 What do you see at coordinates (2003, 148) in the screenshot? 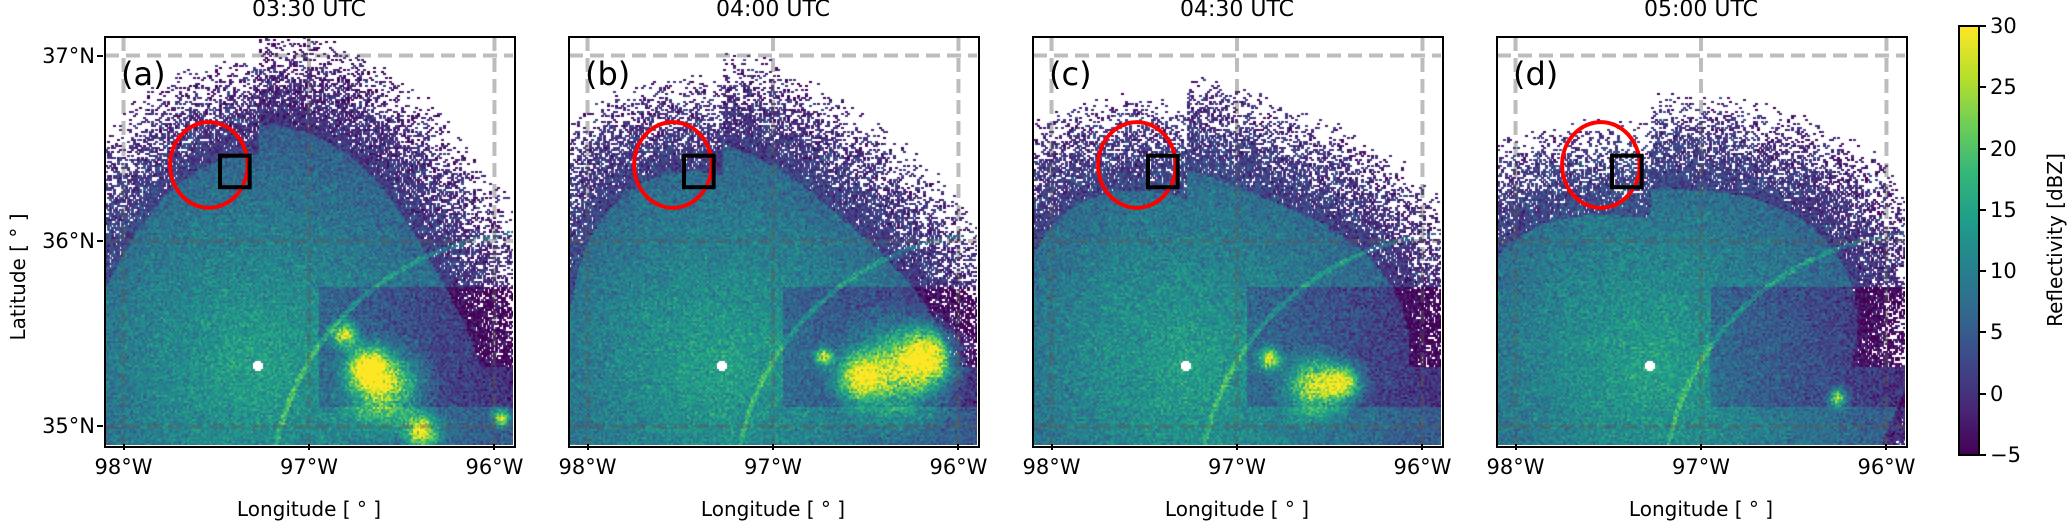
I see `colorbar-tick-label: 20` at bounding box center [2003, 148].